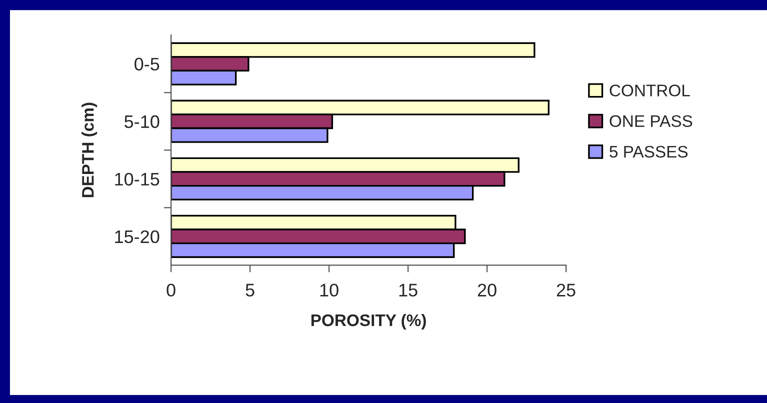 This screenshot has height=403, width=767. What do you see at coordinates (137, 179) in the screenshot?
I see `y-tick-label: 10-15` at bounding box center [137, 179].